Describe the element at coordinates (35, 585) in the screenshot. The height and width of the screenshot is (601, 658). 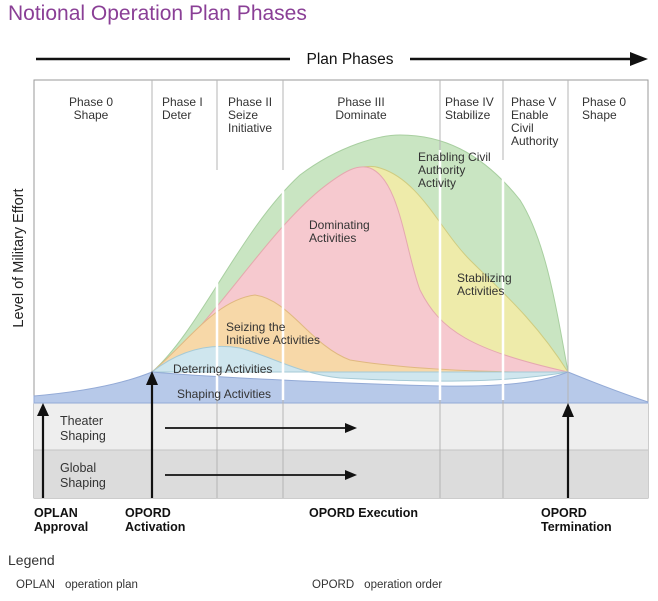
I see `legend-abbr: OPLAN` at that location.